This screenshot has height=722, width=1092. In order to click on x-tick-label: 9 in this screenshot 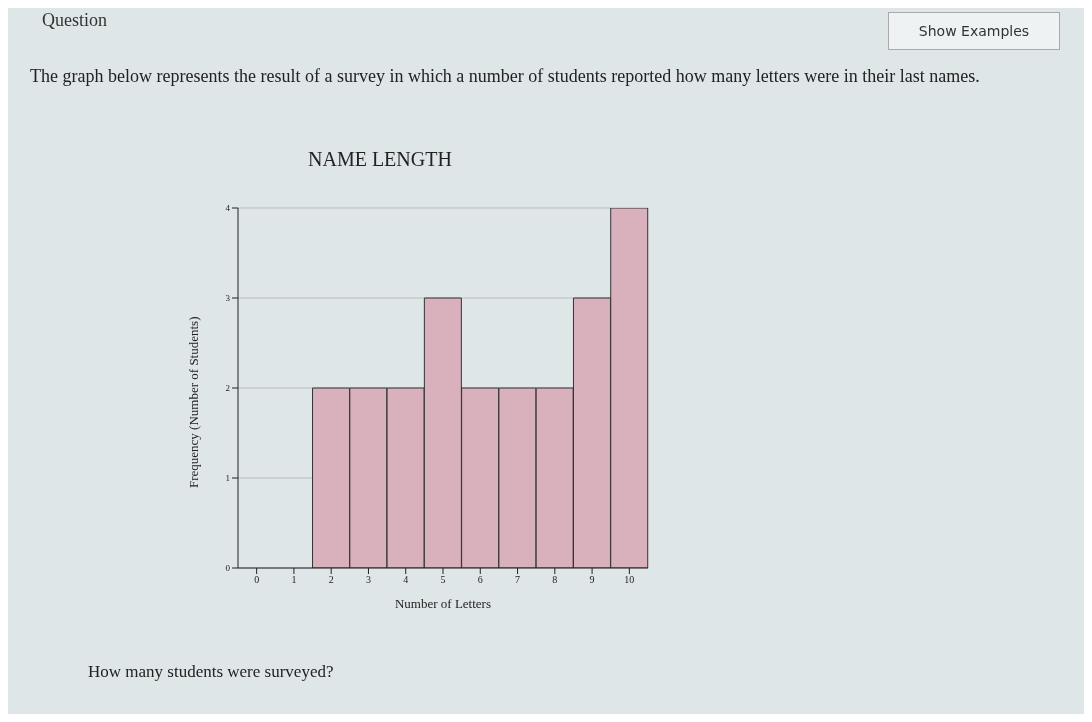, I will do `click(592, 580)`.